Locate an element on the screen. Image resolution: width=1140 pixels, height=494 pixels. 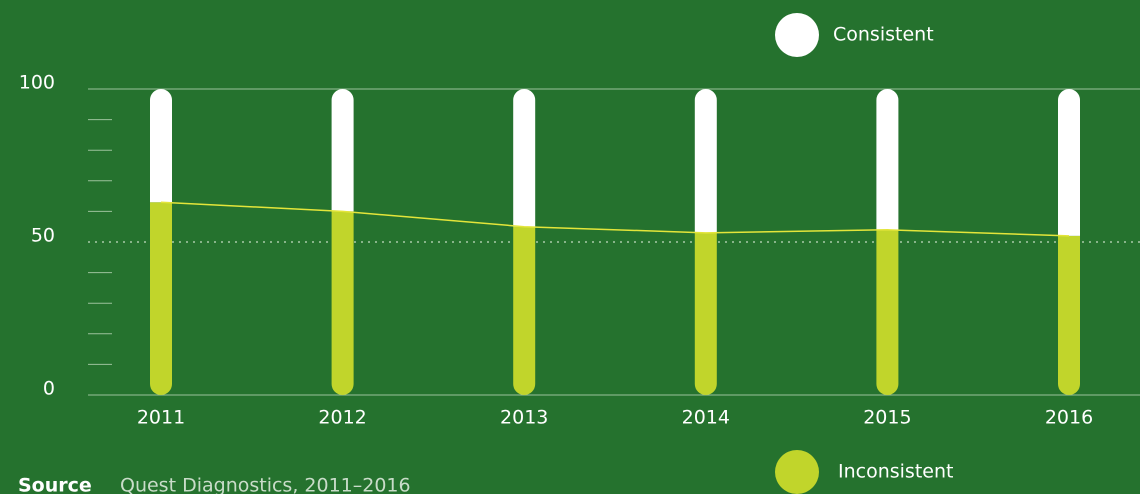
x-tick-label: 2013 is located at coordinates (524, 418).